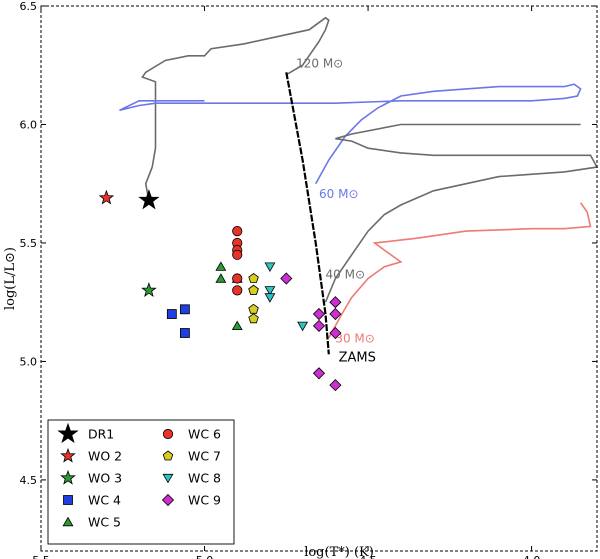 The width and height of the screenshot is (600, 559). Describe the element at coordinates (205, 556) in the screenshot. I see `x-tick-label-1: 5.0` at that location.